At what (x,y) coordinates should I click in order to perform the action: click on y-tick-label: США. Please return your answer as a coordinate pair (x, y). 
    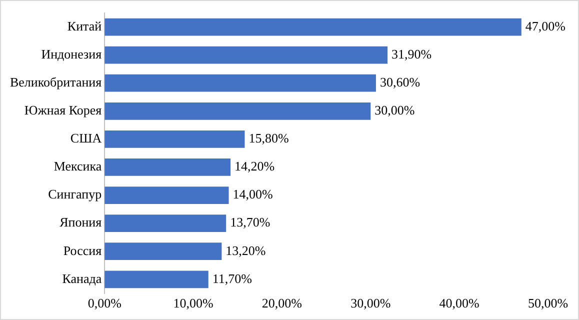
    Looking at the image, I should click on (86, 138).